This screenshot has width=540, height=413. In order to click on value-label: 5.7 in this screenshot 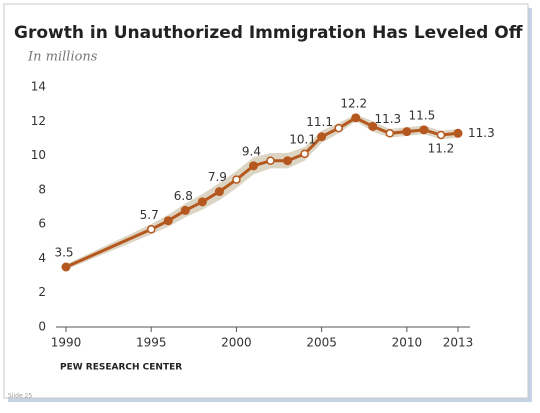, I will do `click(149, 215)`.